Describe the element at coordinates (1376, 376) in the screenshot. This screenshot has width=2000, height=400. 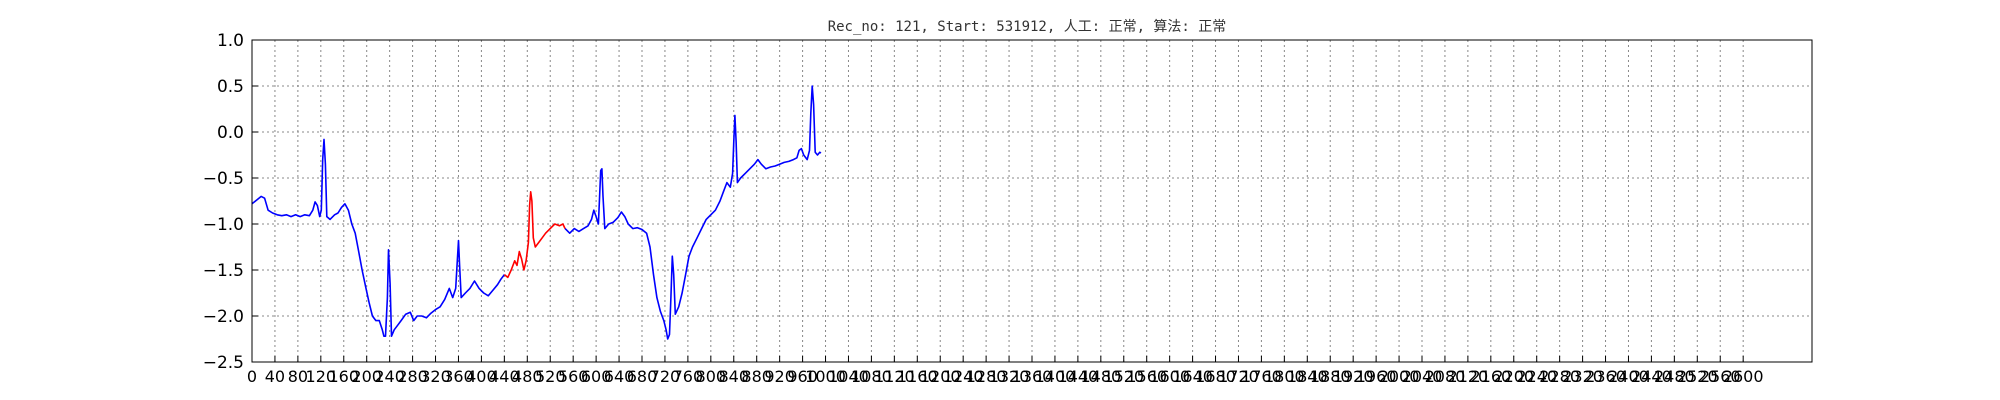
I see `x-tick-label: 1960` at that location.